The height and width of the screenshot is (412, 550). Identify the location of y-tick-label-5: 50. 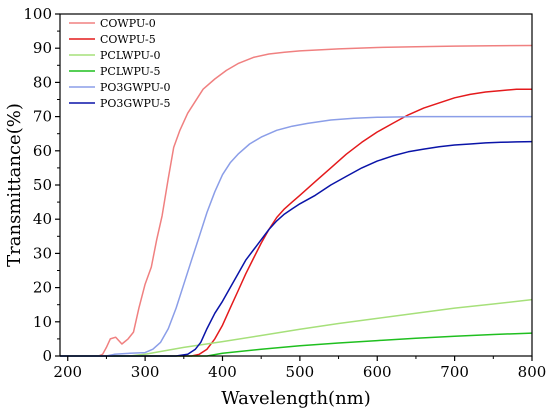
(42, 185).